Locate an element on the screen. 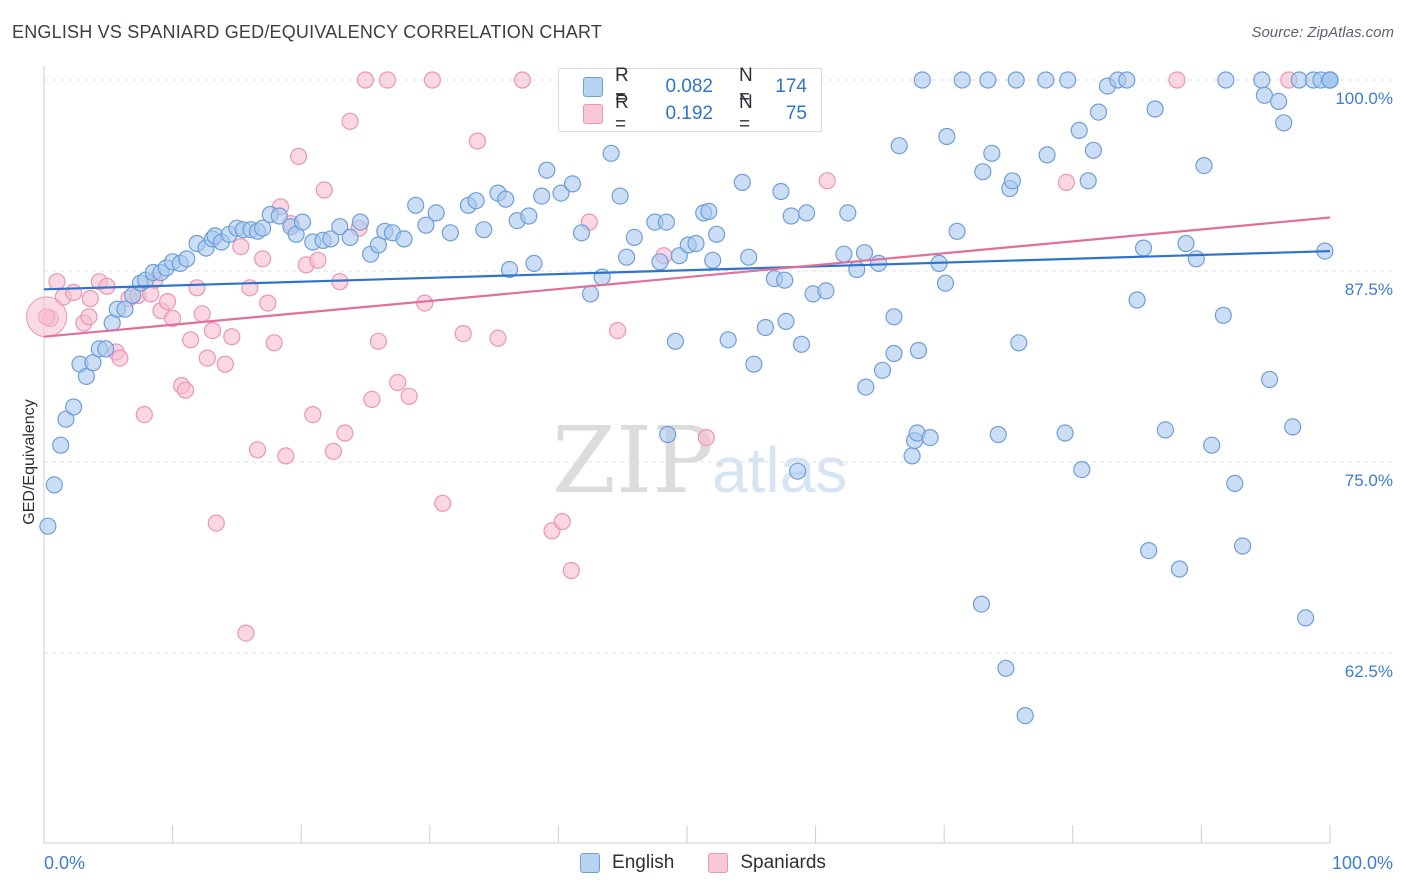 This screenshot has height=892, width=1406. legend-row-english: R = 0.082 N = 174 is located at coordinates (683, 86).